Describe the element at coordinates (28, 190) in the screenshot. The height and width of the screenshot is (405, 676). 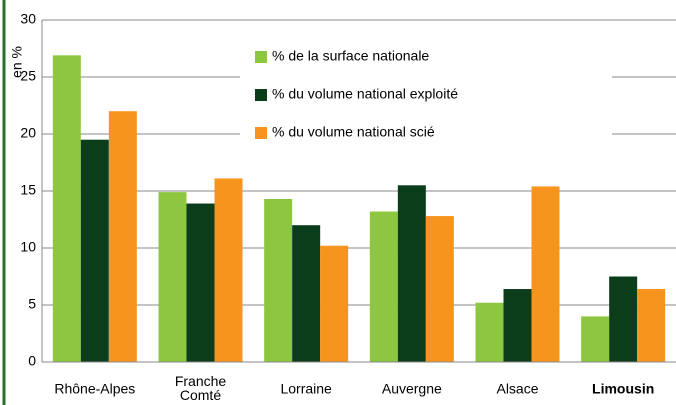
I see `y-tick-label: 15` at that location.